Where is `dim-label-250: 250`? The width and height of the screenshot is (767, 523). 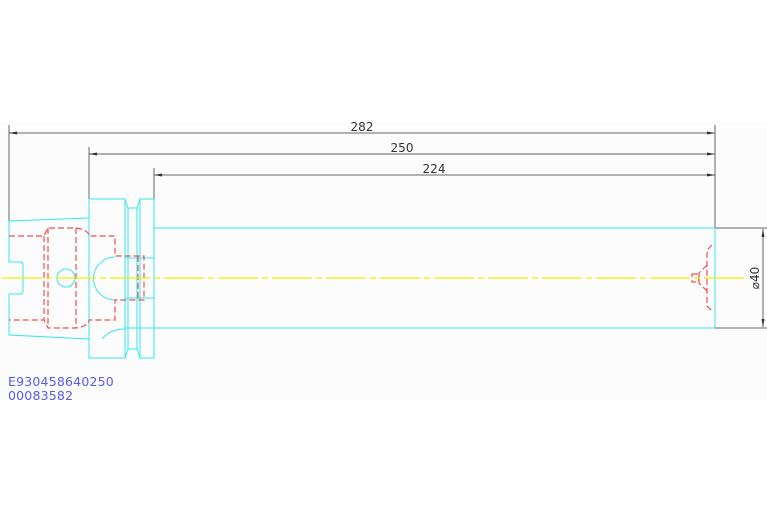 dim-label-250: 250 is located at coordinates (402, 148).